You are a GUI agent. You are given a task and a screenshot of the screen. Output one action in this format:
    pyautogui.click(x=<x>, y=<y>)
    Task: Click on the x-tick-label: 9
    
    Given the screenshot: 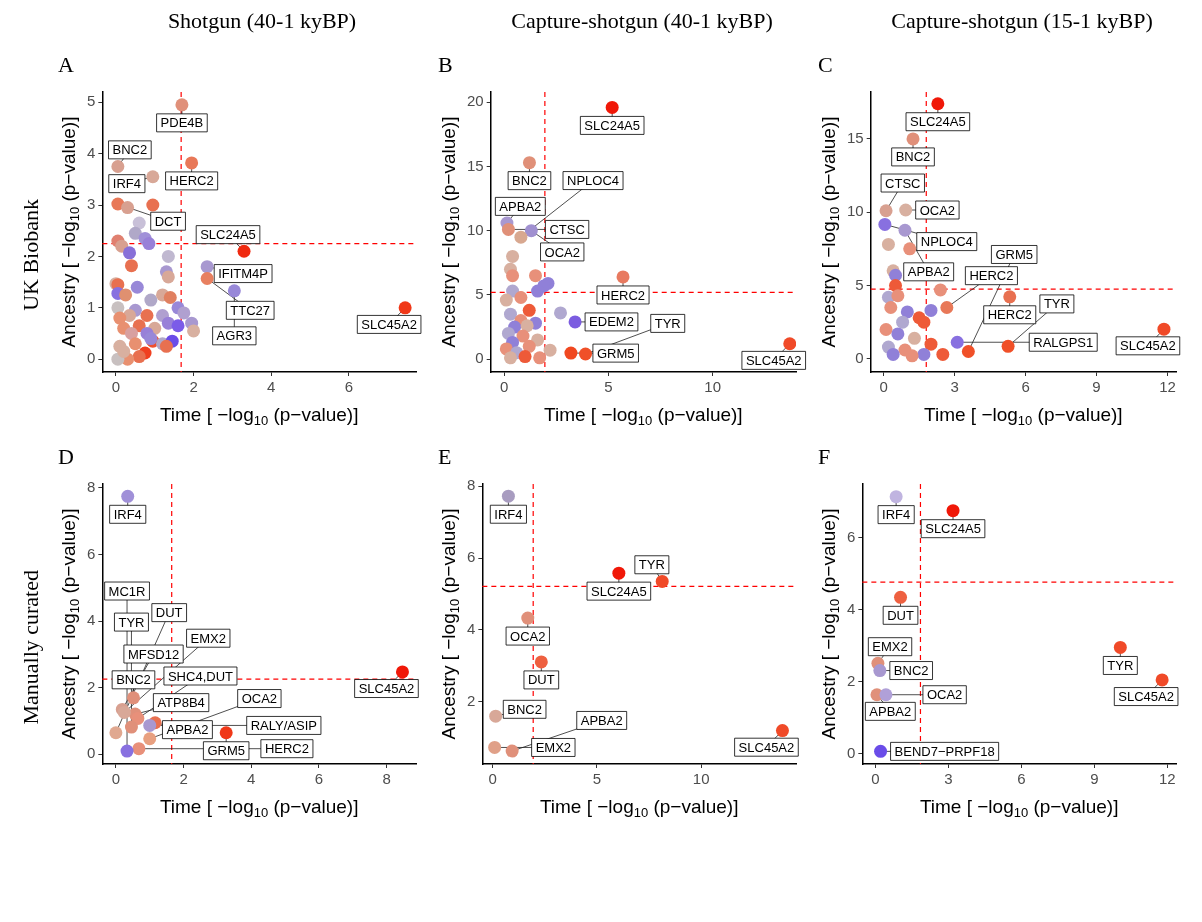 What is the action you would take?
    pyautogui.click(x=1096, y=387)
    